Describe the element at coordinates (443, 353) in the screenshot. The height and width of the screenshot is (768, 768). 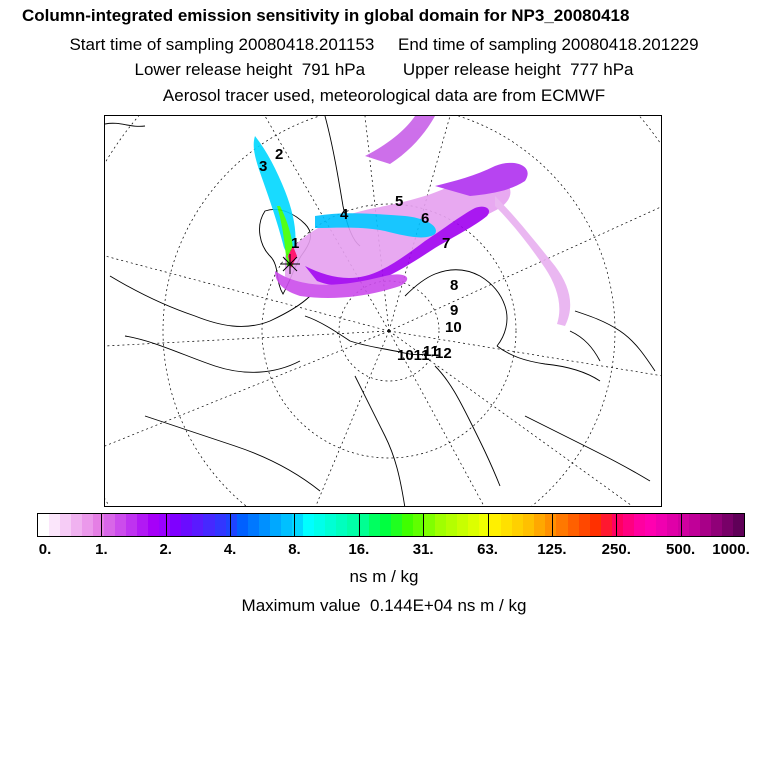
I see `trajectory-label-12: 12` at that location.